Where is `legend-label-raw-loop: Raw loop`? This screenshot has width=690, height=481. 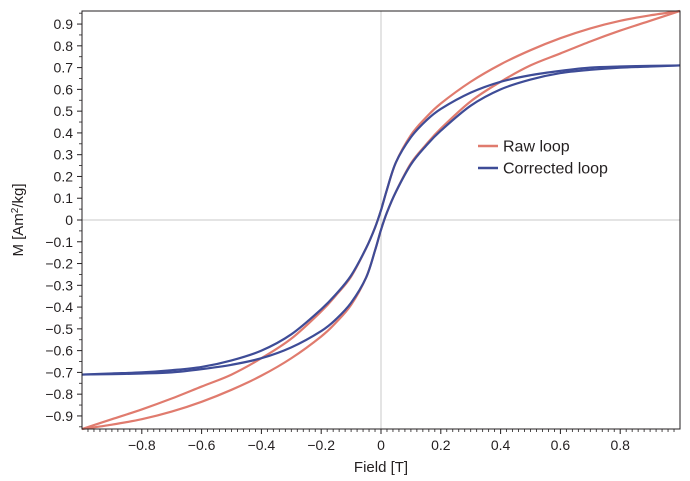 legend-label-raw-loop: Raw loop is located at coordinates (536, 147).